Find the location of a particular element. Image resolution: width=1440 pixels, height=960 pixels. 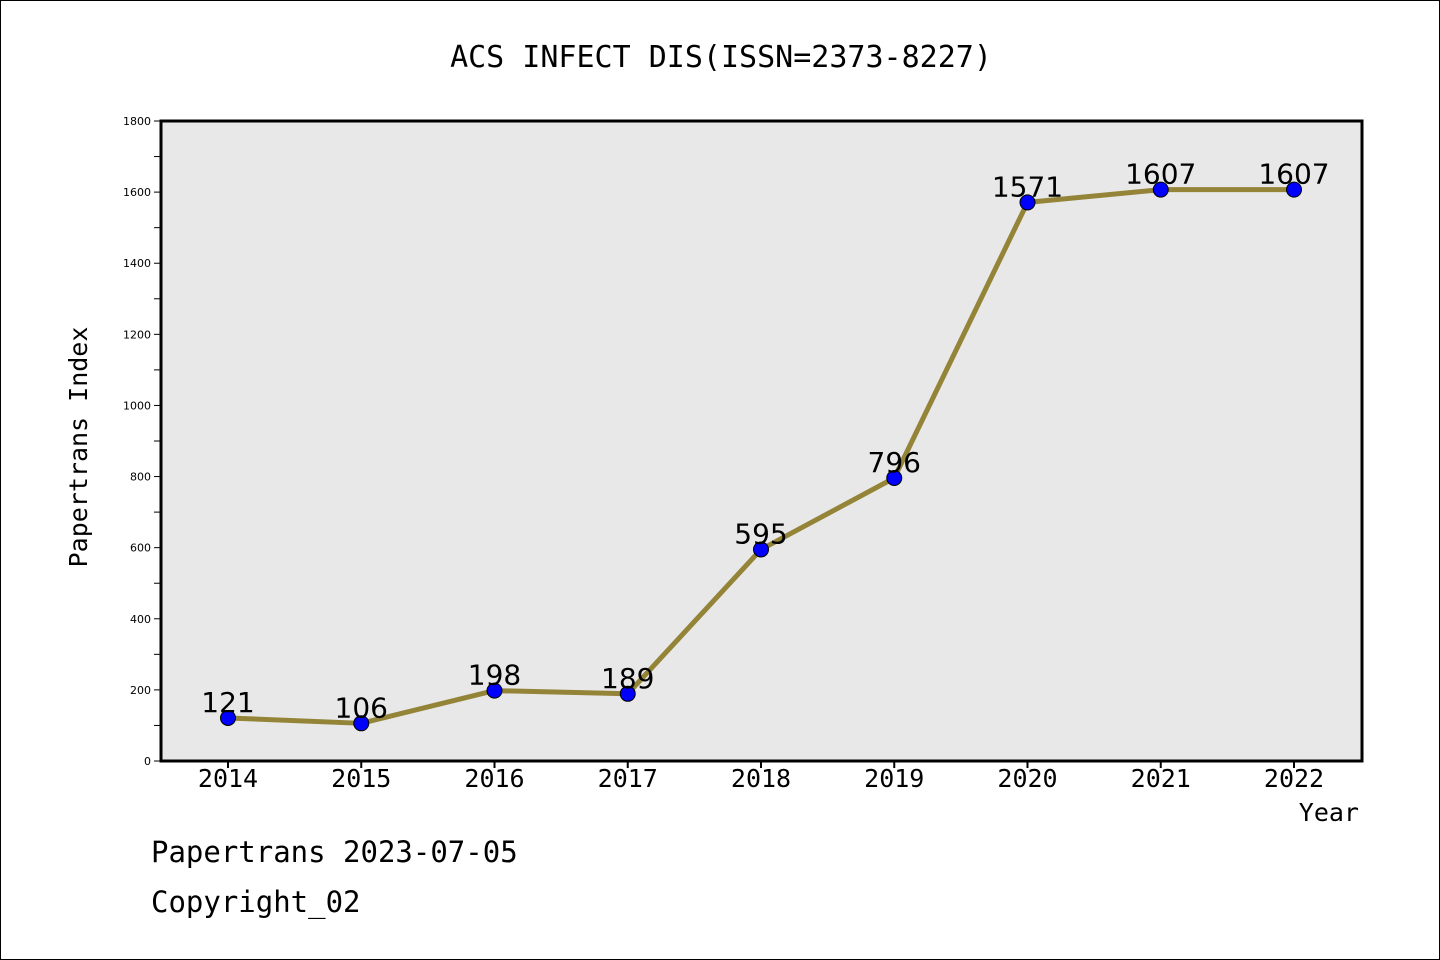

data-label: 595 is located at coordinates (760, 533).